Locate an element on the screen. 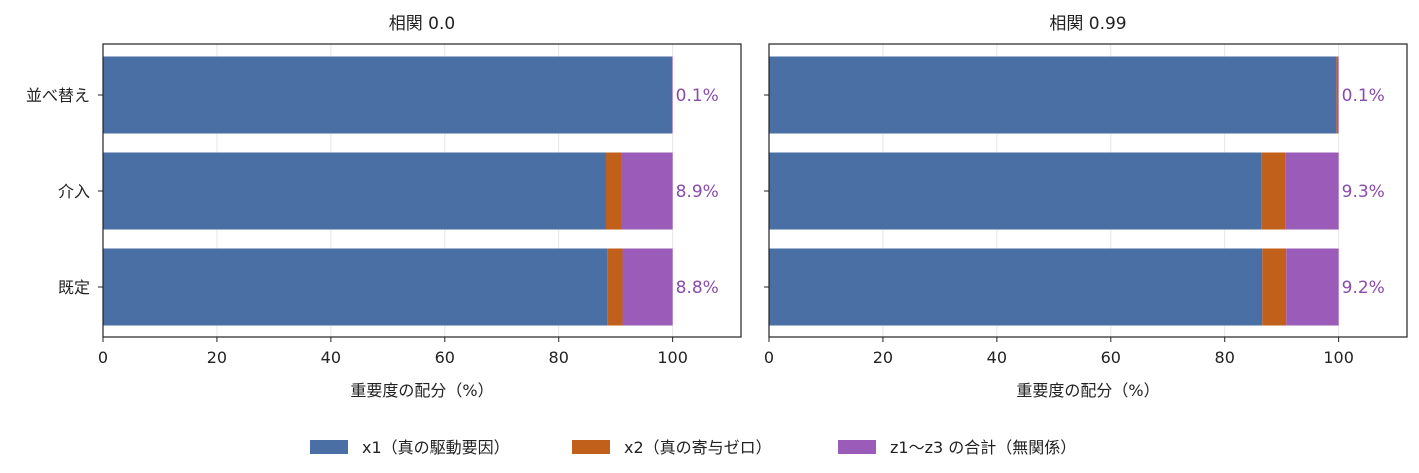 Image resolution: width=1419 pixels, height=473 pixels. legend-item: z1〜z3 の合計（無関係） is located at coordinates (957, 447).